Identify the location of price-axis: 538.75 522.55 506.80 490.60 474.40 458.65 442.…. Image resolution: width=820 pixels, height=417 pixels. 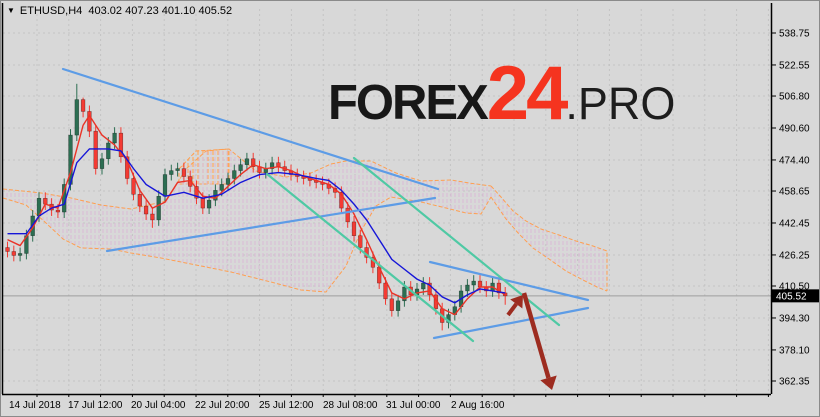
(790, 208).